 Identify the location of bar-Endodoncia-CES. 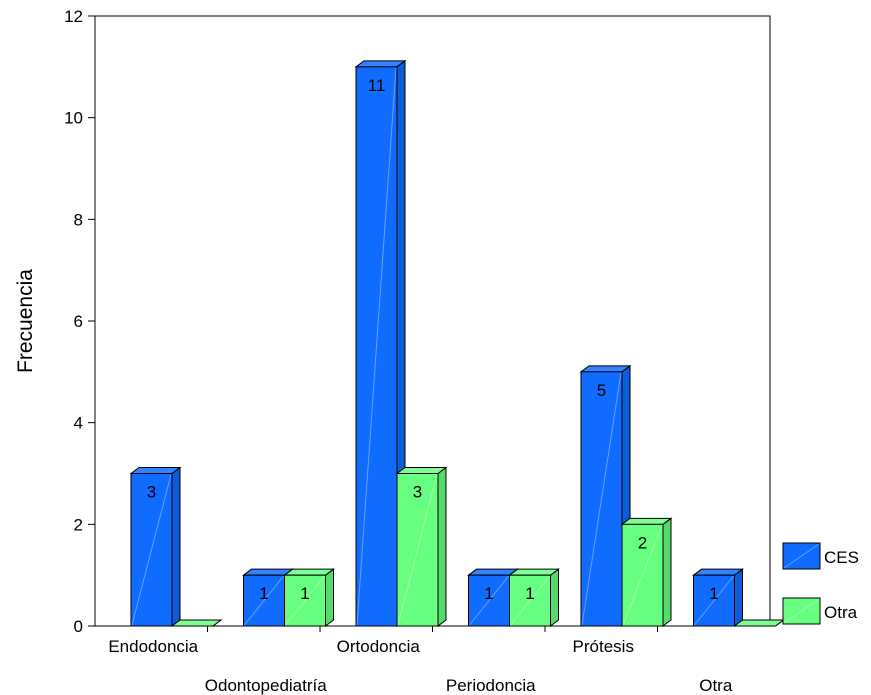
(155, 546).